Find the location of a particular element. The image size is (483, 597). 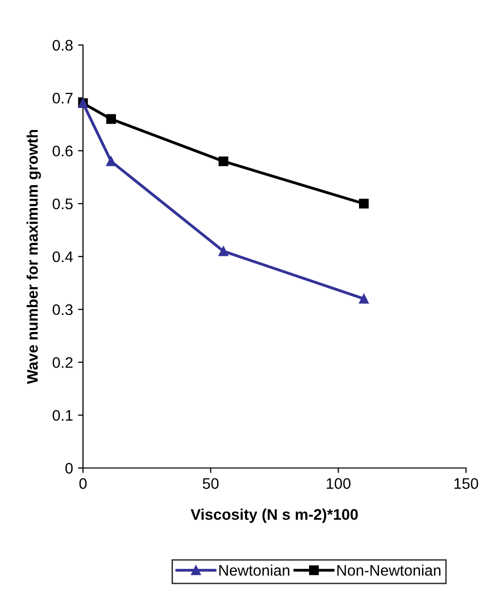

y-tick-label: 0.5 is located at coordinates (62, 204).